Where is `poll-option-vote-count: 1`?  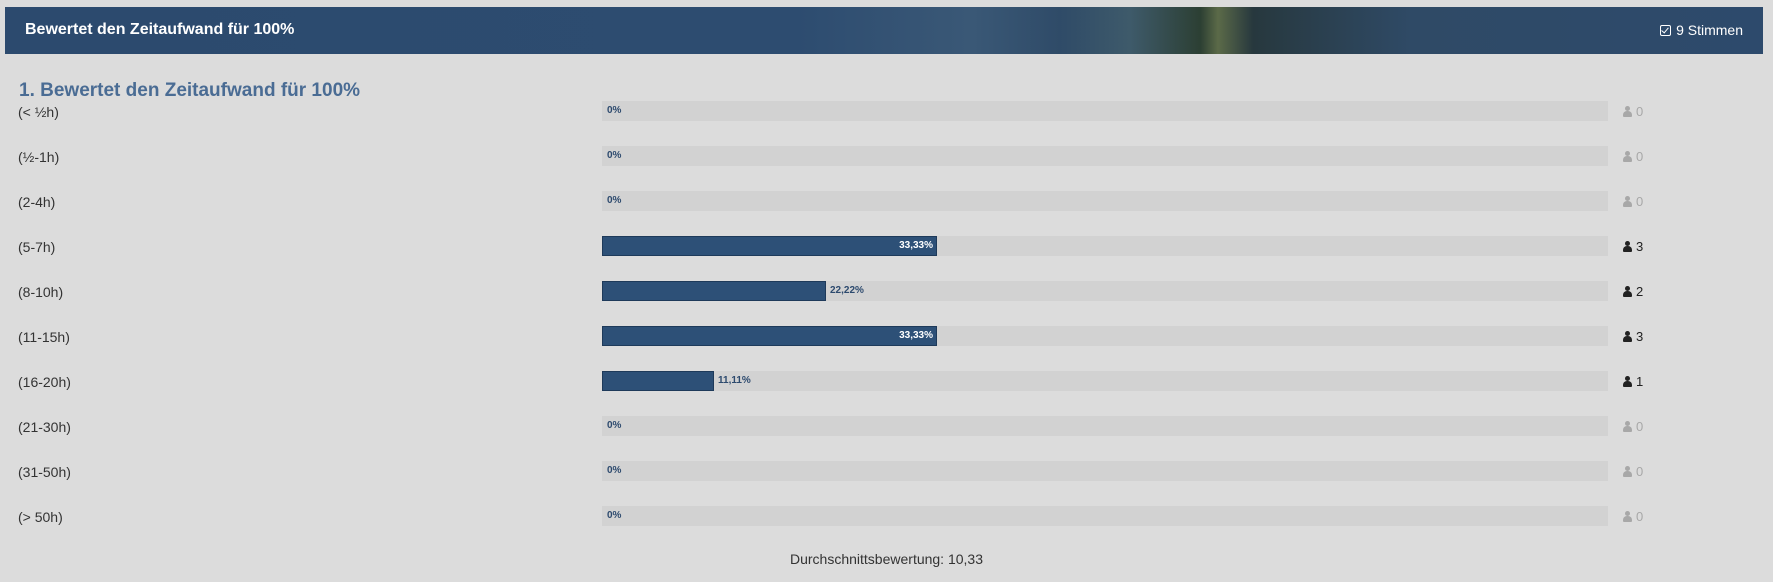 poll-option-vote-count: 1 is located at coordinates (1633, 381).